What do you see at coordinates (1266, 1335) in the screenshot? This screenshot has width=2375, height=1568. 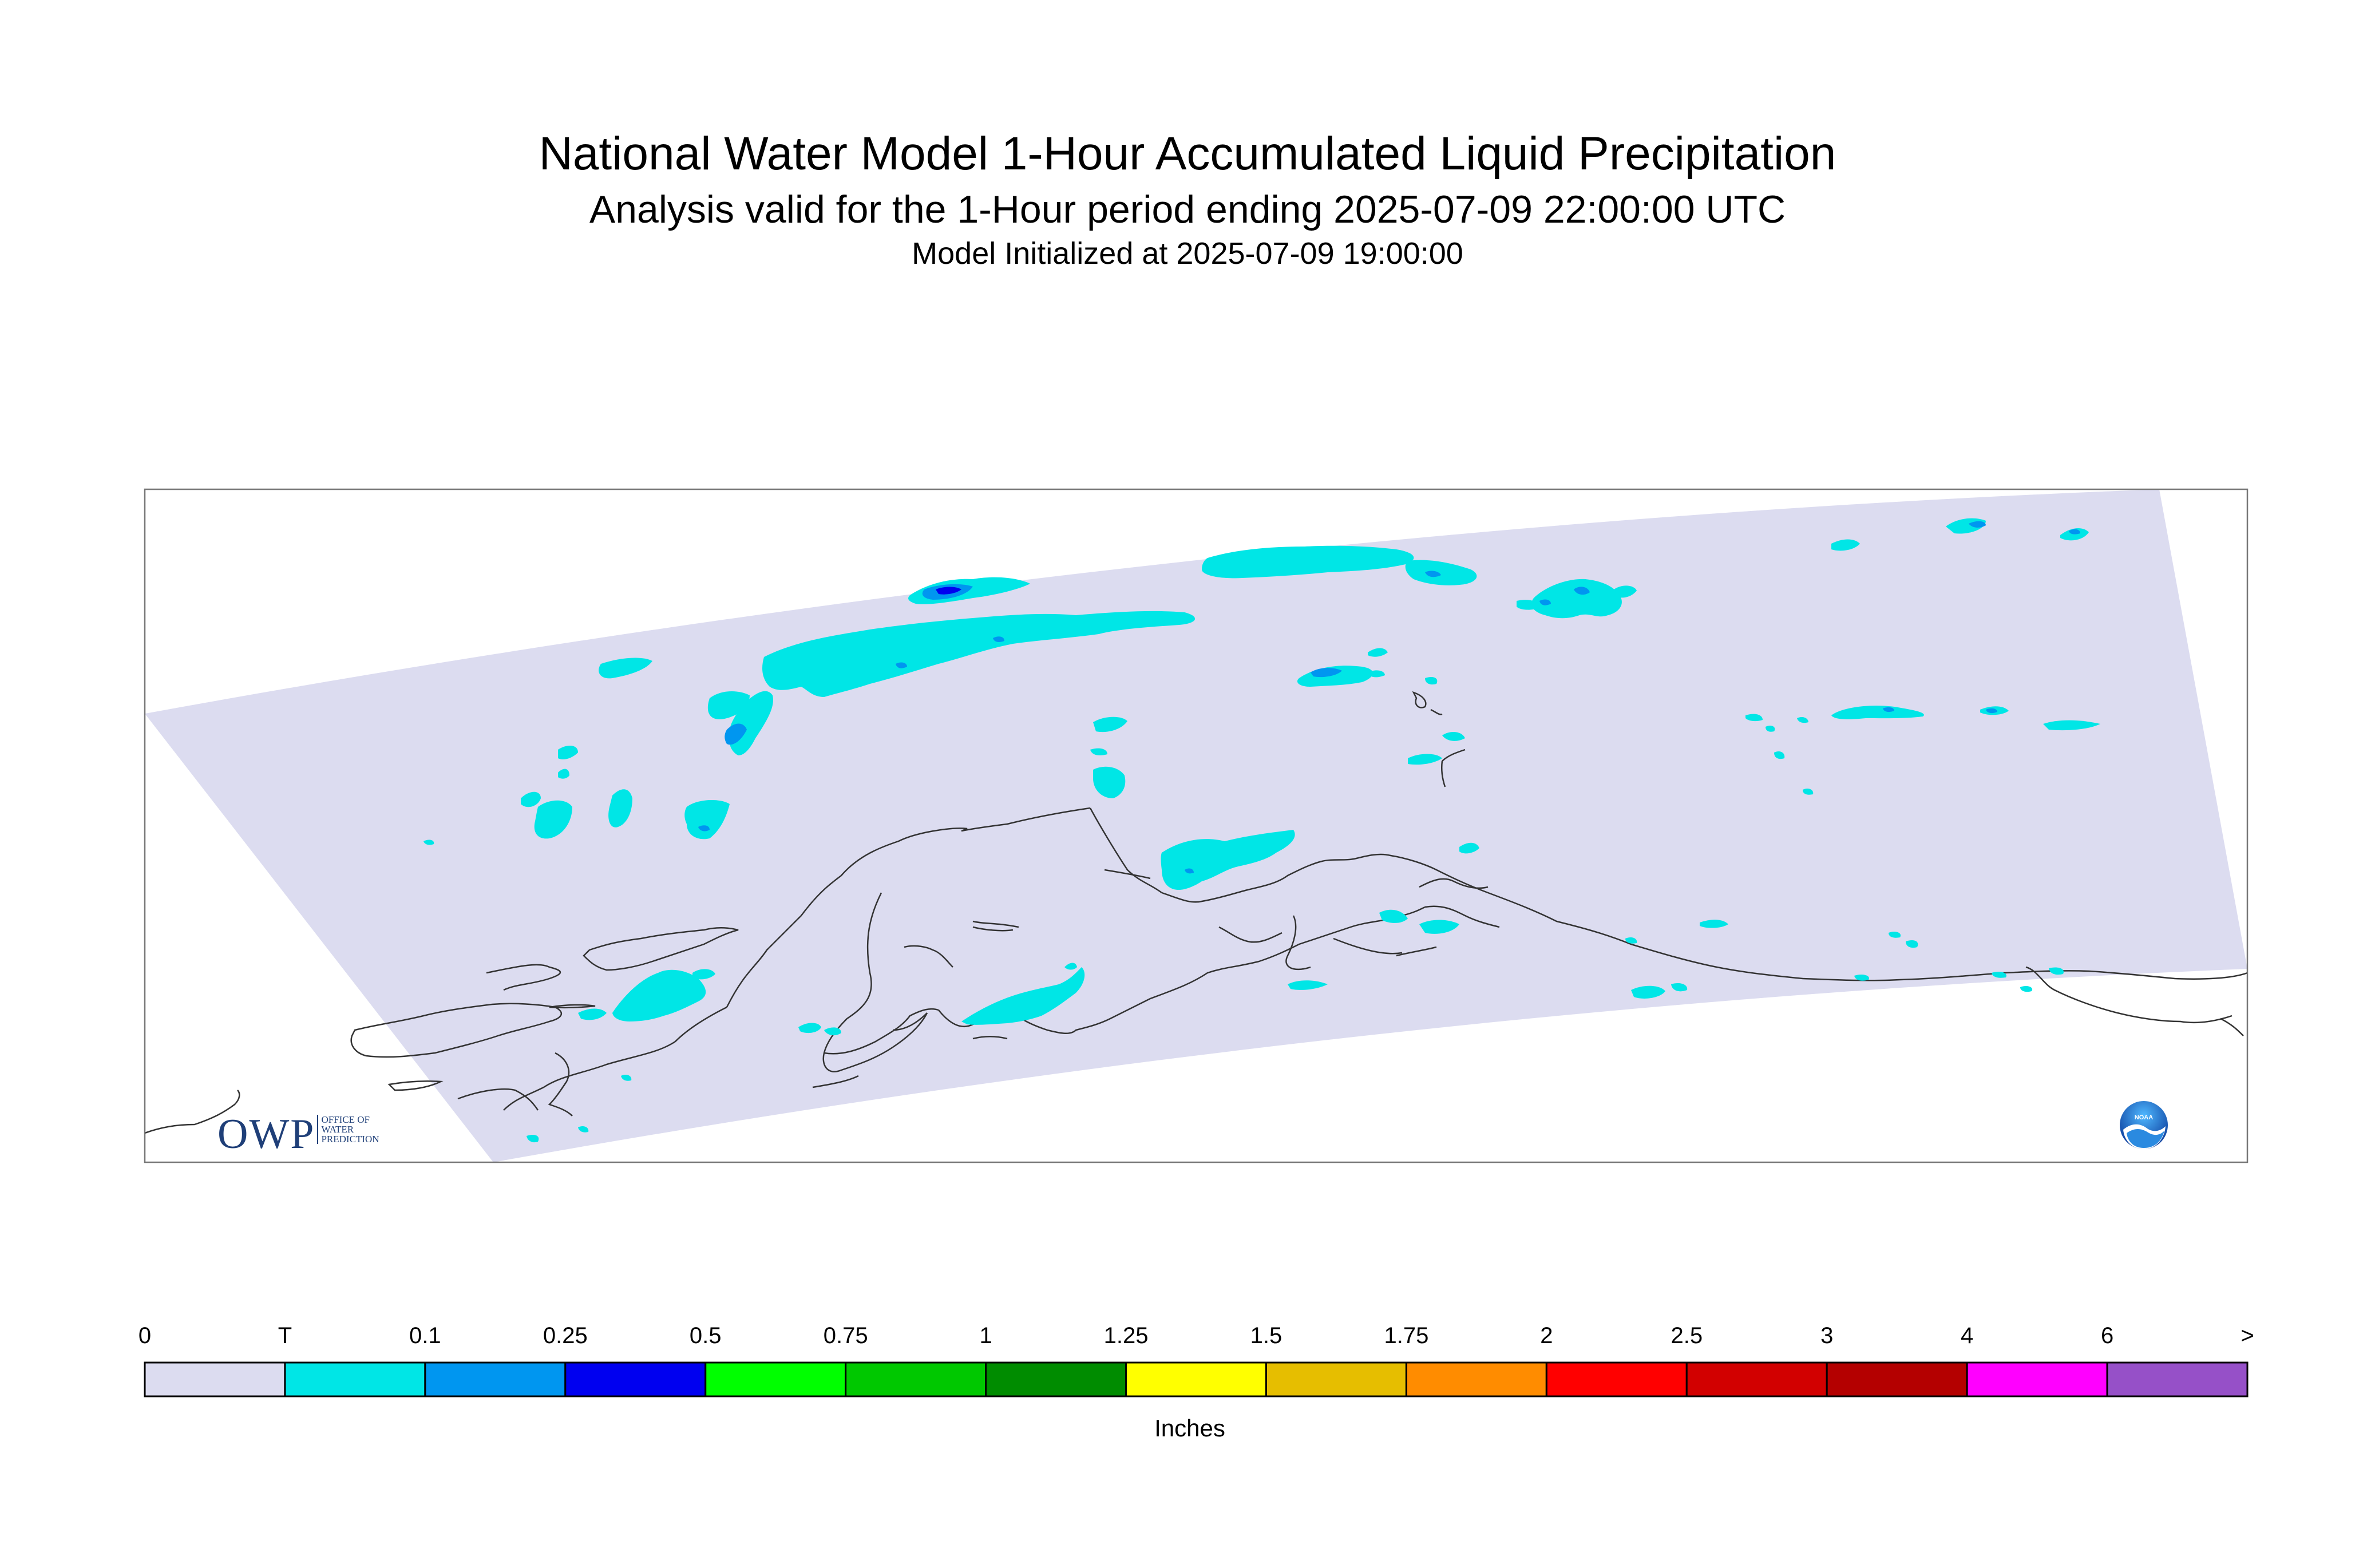 I see `legend-tick-label: 1.5` at bounding box center [1266, 1335].